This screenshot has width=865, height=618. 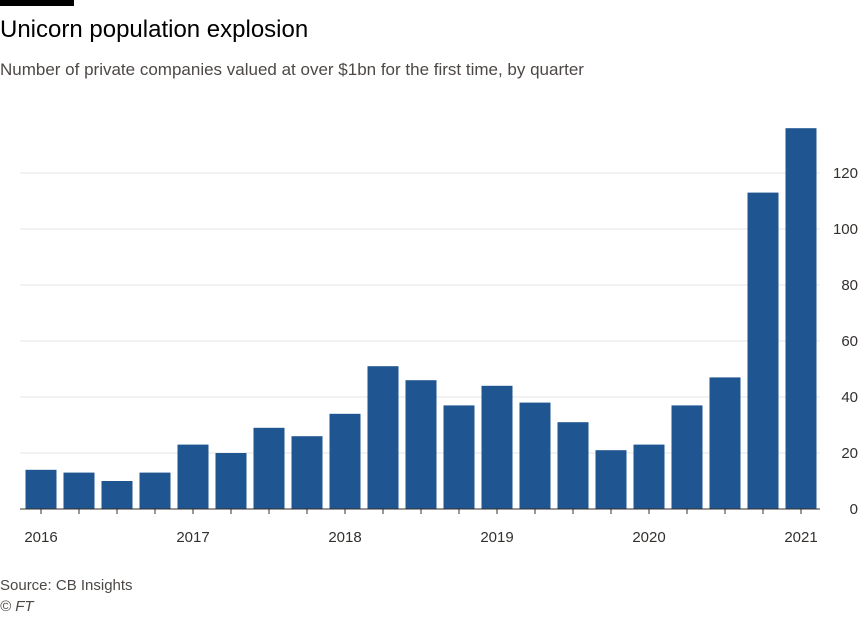 I want to click on y-tick-label: 0, so click(x=854, y=509).